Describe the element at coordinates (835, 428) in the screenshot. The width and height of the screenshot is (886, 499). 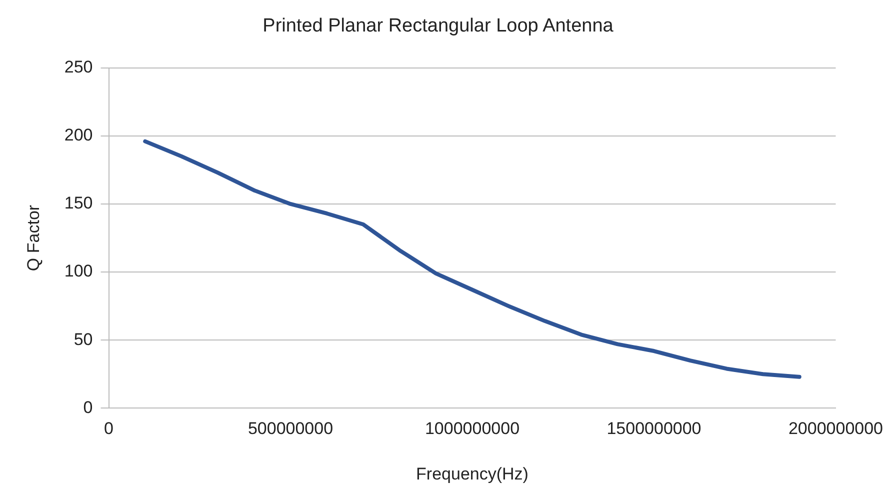
I see `x-tick-label: 2000000000` at that location.